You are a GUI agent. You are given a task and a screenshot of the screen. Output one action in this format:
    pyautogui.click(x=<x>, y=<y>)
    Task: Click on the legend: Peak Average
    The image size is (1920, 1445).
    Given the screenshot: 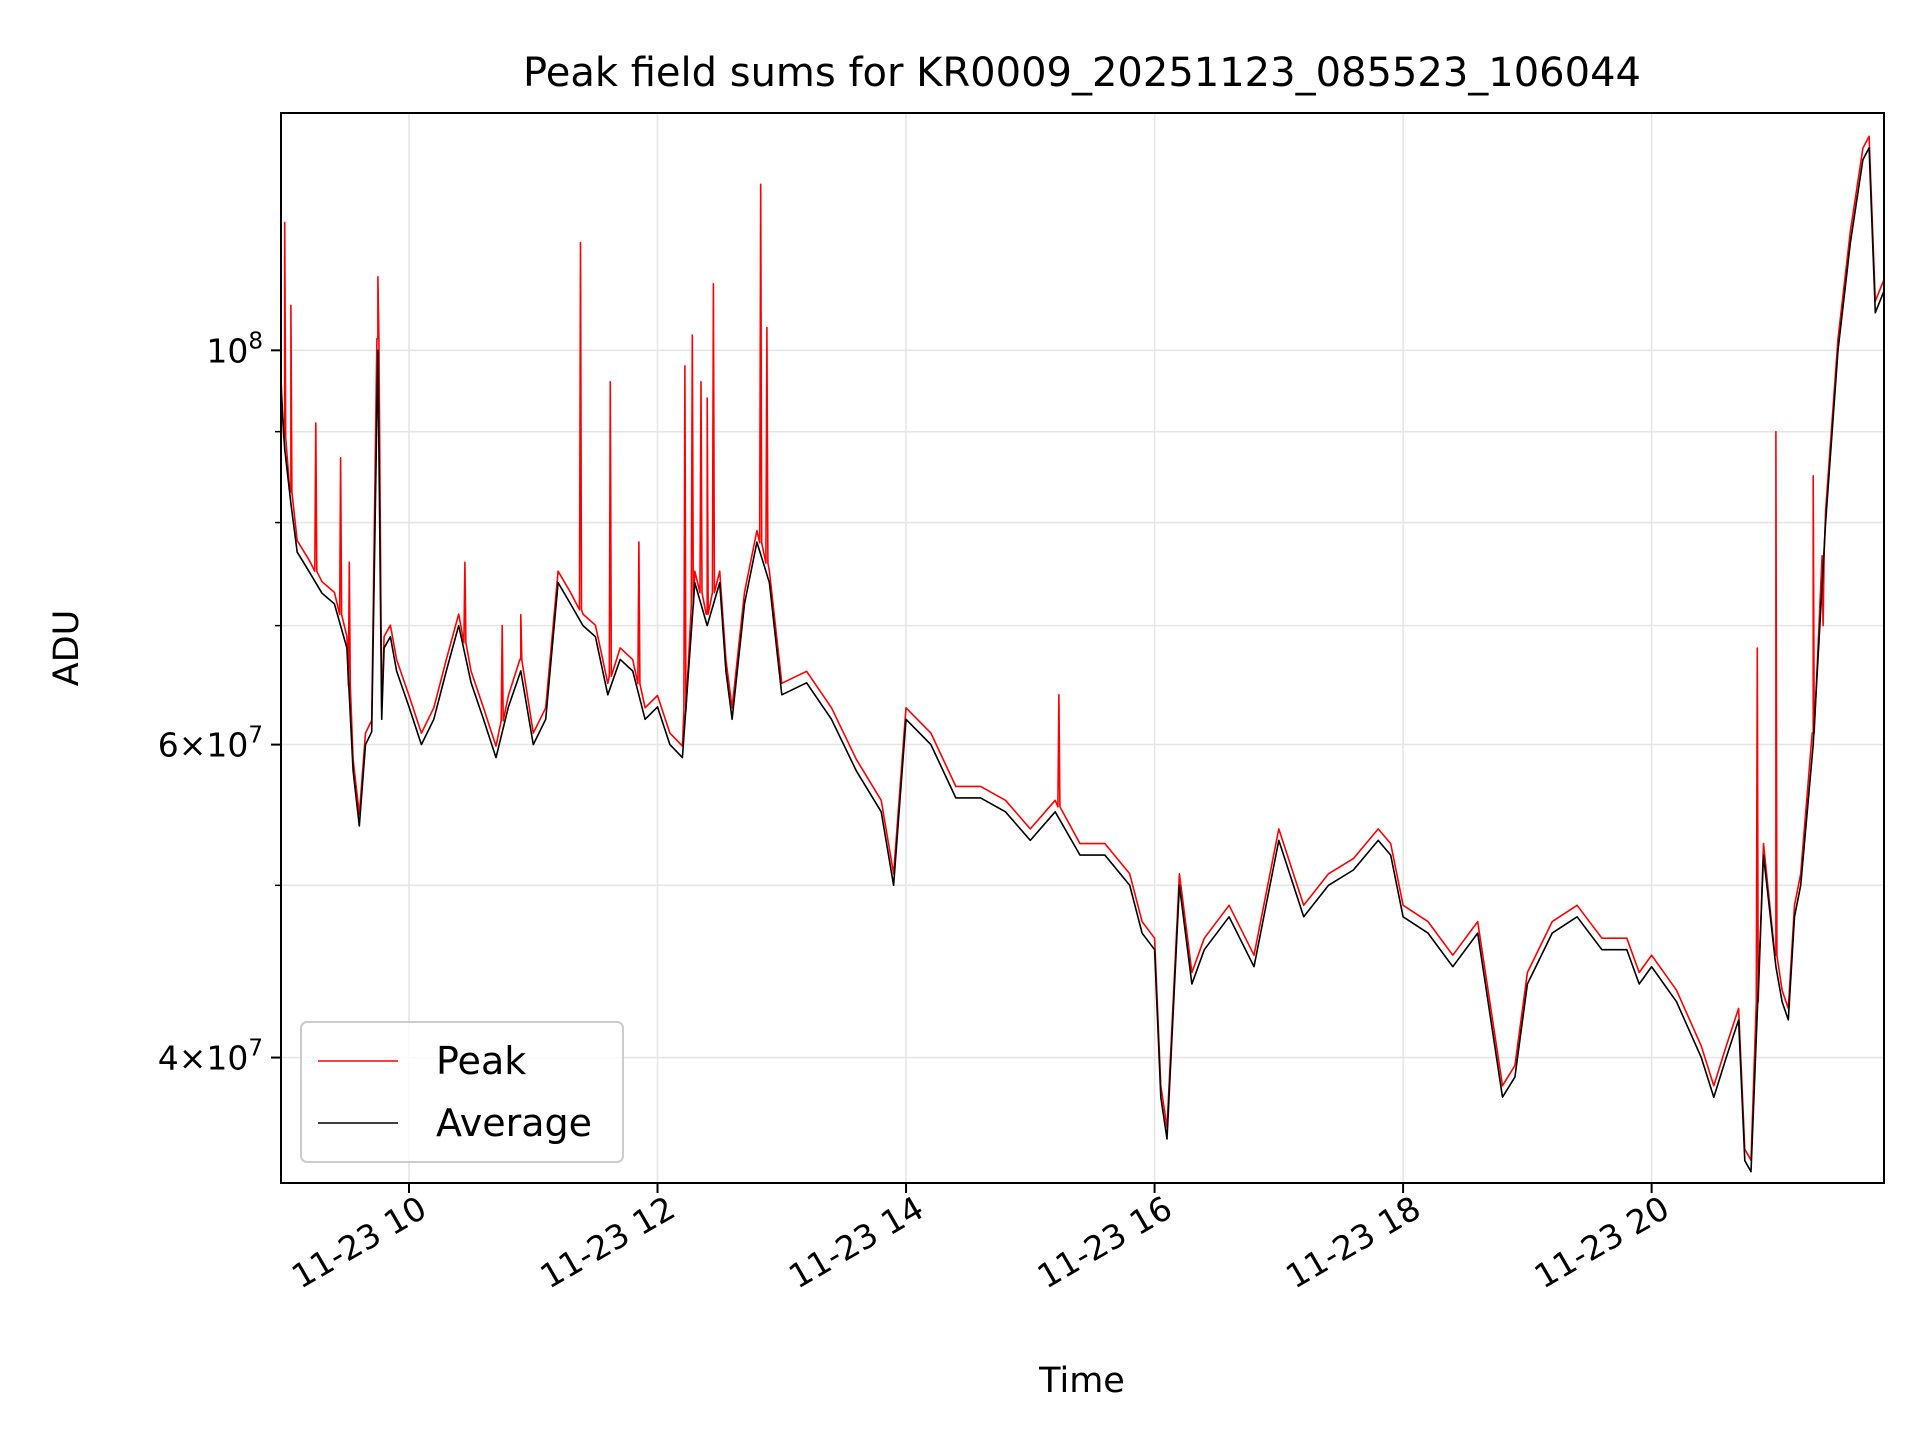 What is the action you would take?
    pyautogui.click(x=462, y=1092)
    